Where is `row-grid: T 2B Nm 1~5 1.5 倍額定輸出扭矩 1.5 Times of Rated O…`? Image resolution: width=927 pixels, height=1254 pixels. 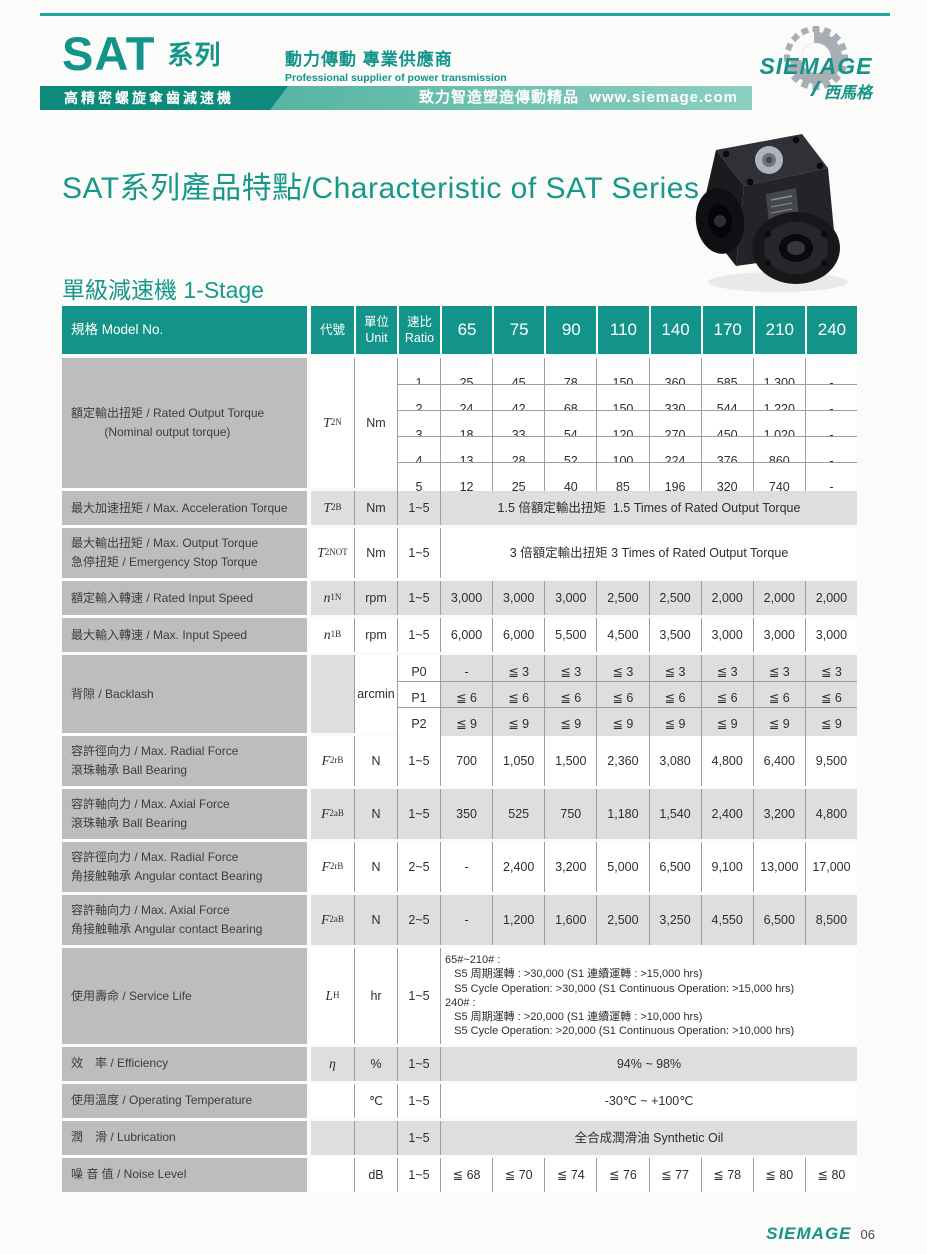
row-grid: T 2B Nm 1~5 1.5 倍額定輸出扭矩 1.5 Times of Rated O… is located at coordinates (584, 508).